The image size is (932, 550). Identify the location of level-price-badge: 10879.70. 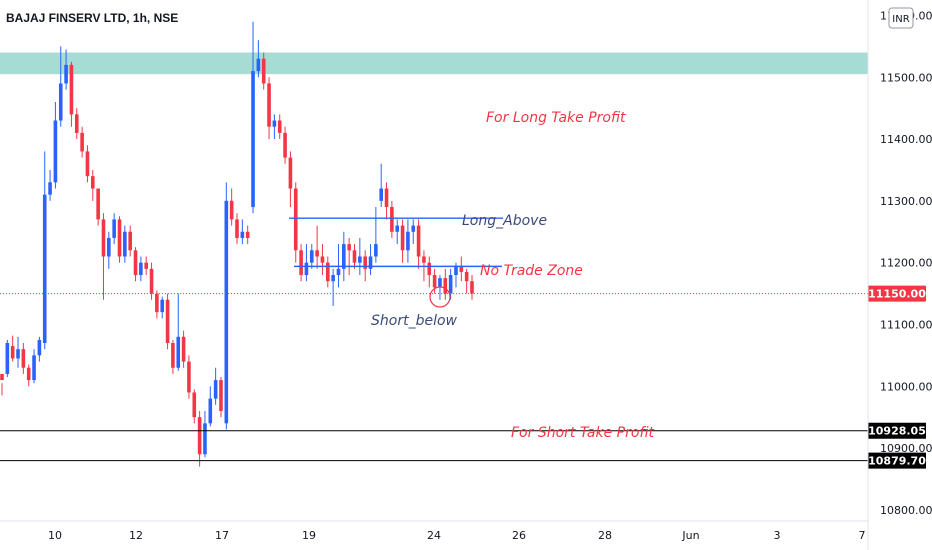
(897, 460).